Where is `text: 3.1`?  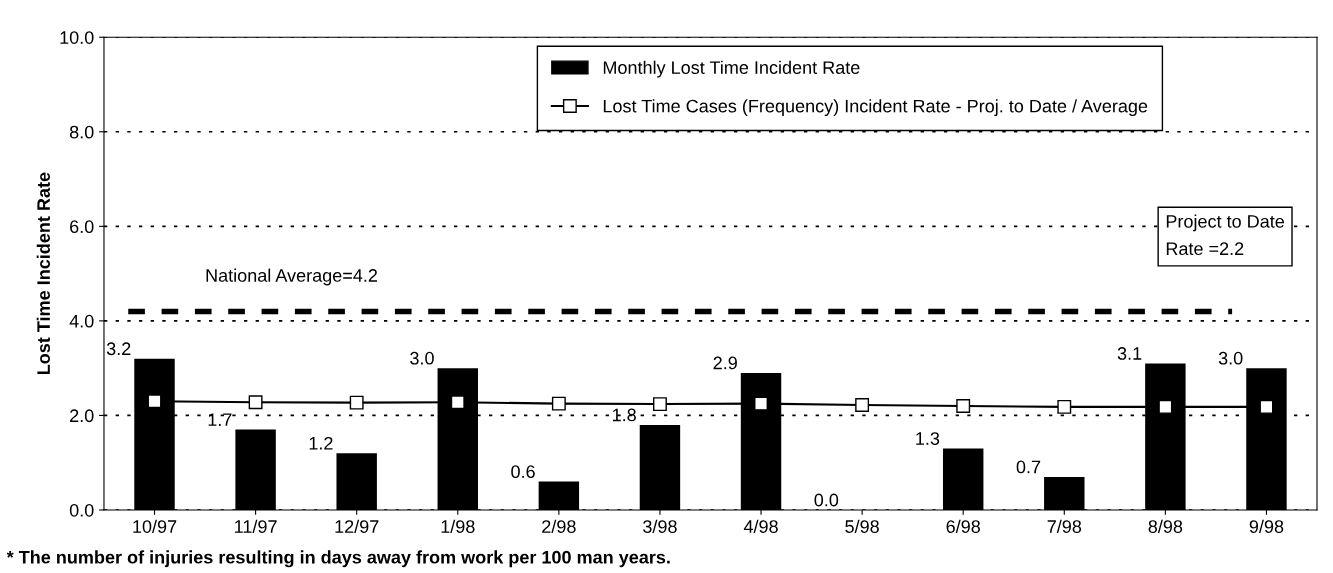 text: 3.1 is located at coordinates (1129, 353).